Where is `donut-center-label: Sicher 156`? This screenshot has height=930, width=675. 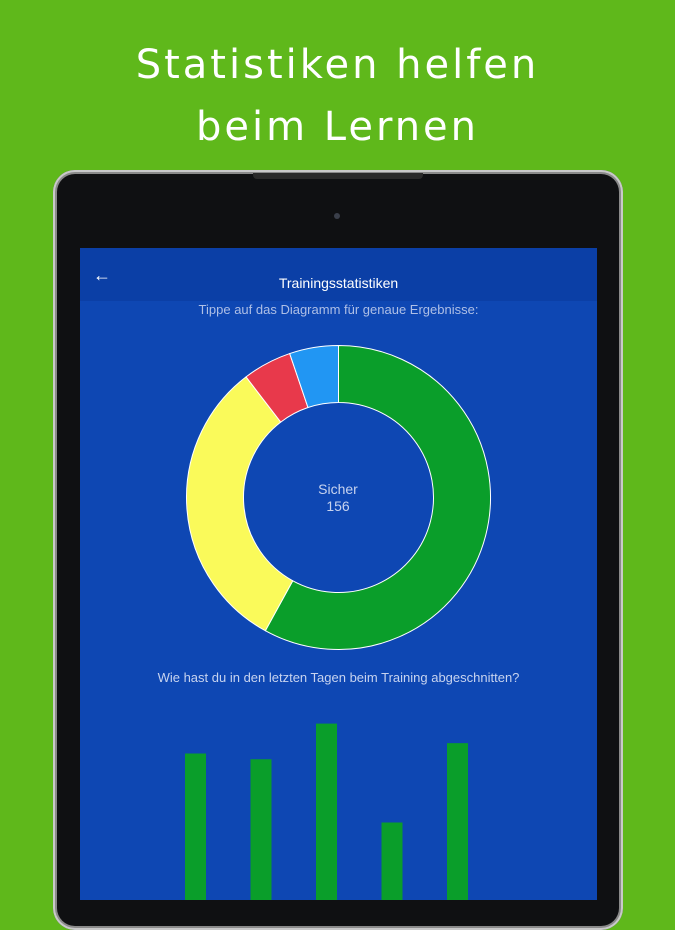
donut-center-label: Sicher 156 is located at coordinates (338, 498).